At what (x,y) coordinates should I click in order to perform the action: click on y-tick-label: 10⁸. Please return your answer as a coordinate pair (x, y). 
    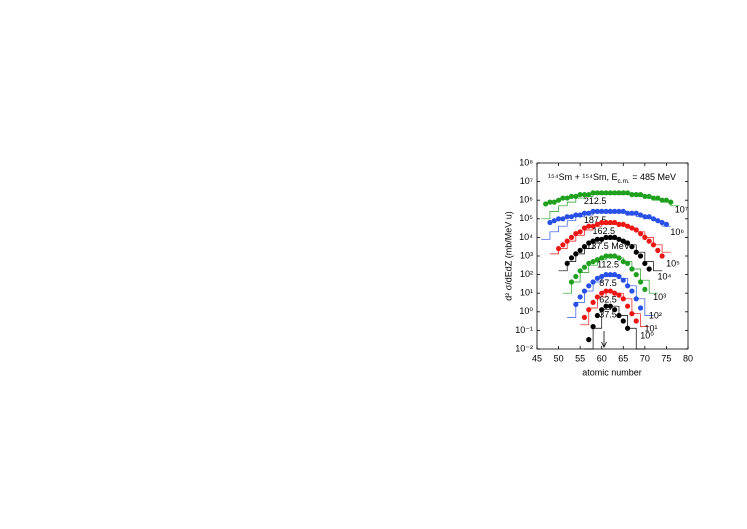
    Looking at the image, I should click on (526, 162).